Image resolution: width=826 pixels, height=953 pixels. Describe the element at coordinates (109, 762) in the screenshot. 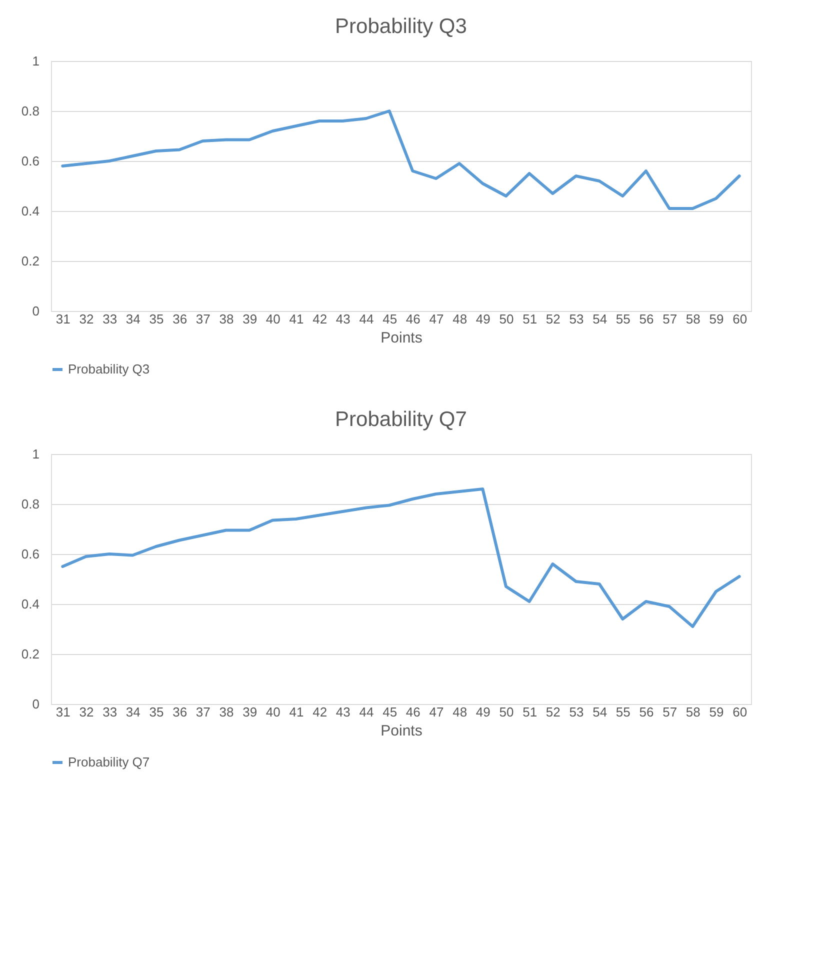

I see `legend-label: Probability Q7` at that location.